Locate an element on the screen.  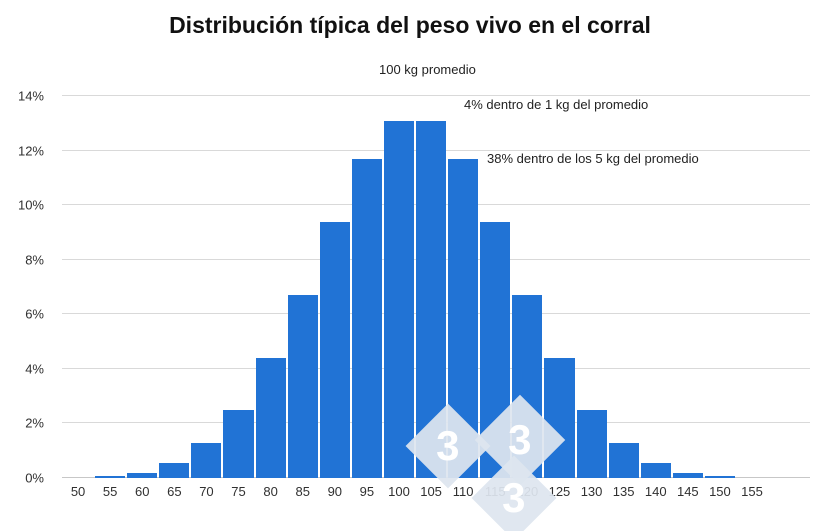
x-tick-label: 150 is located at coordinates (720, 491).